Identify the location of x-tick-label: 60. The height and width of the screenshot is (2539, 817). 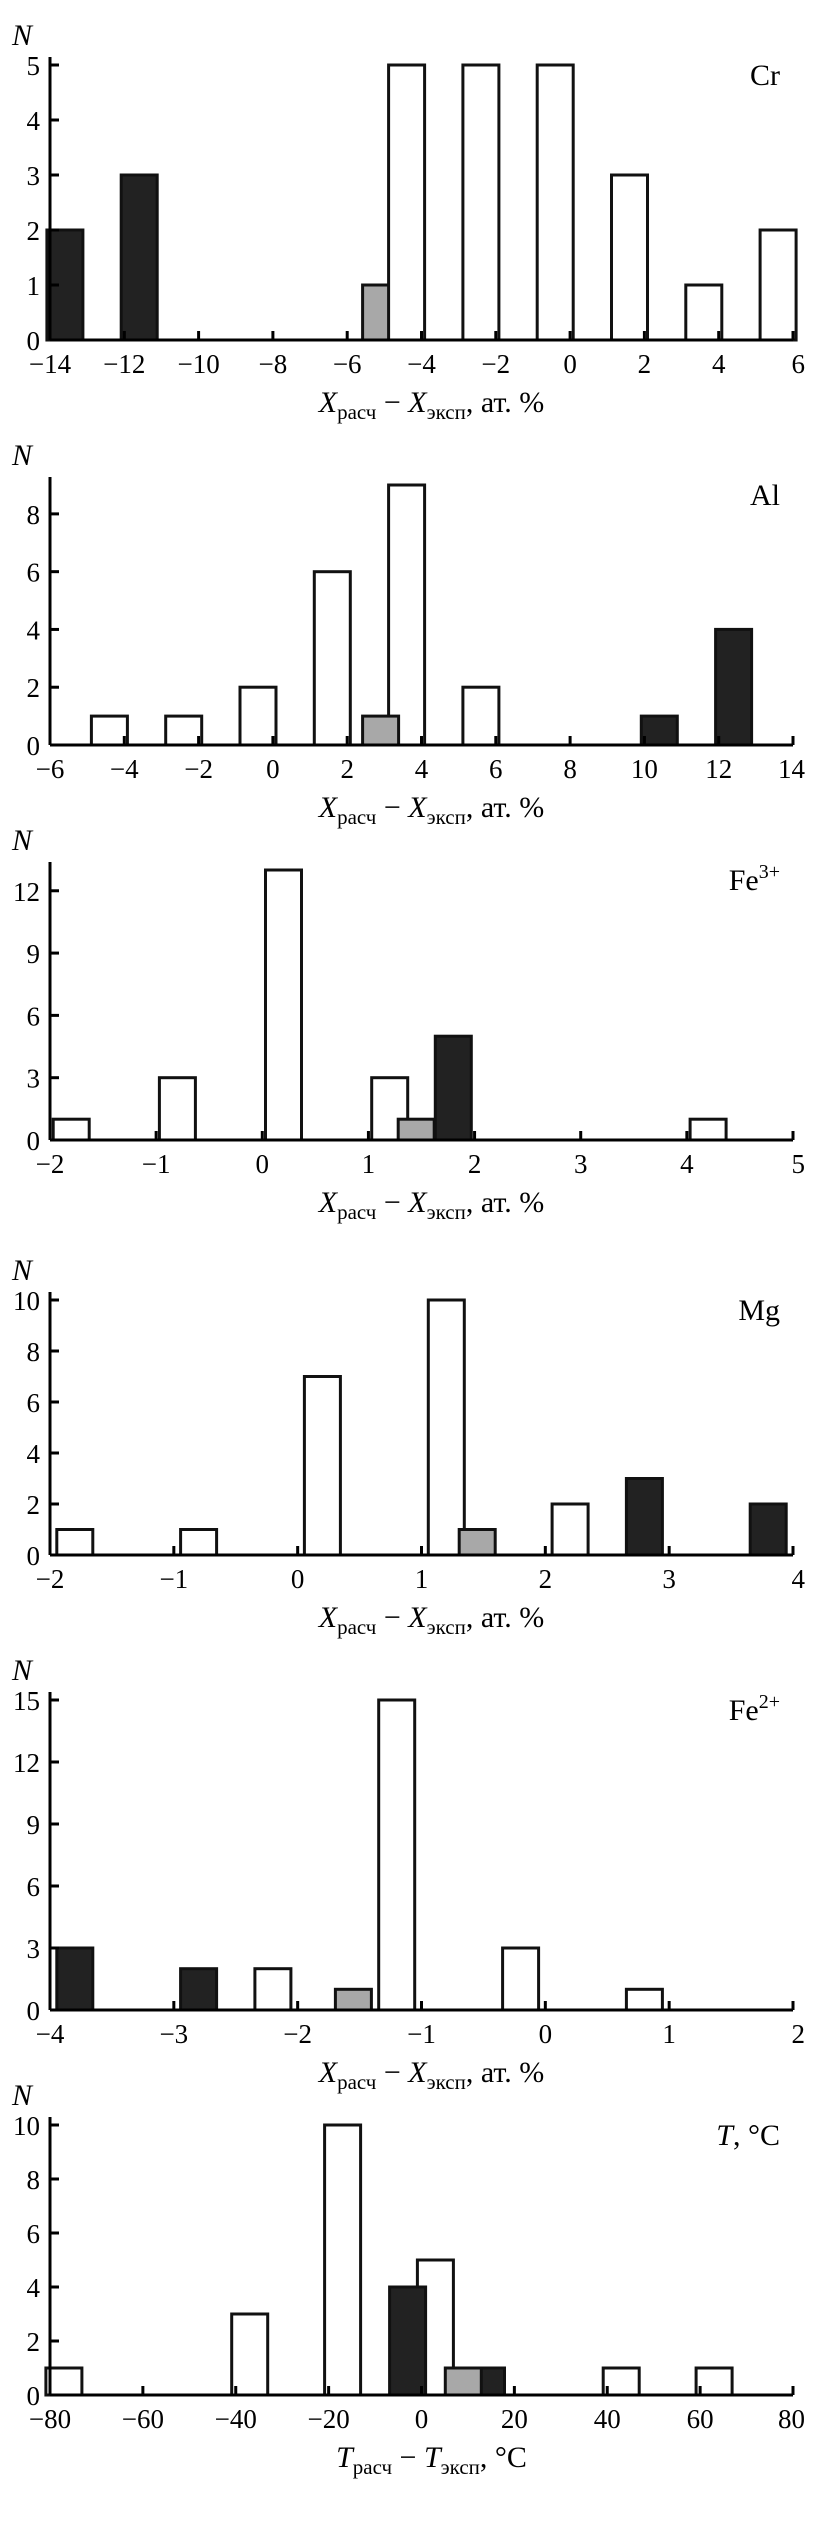
(700, 2419).